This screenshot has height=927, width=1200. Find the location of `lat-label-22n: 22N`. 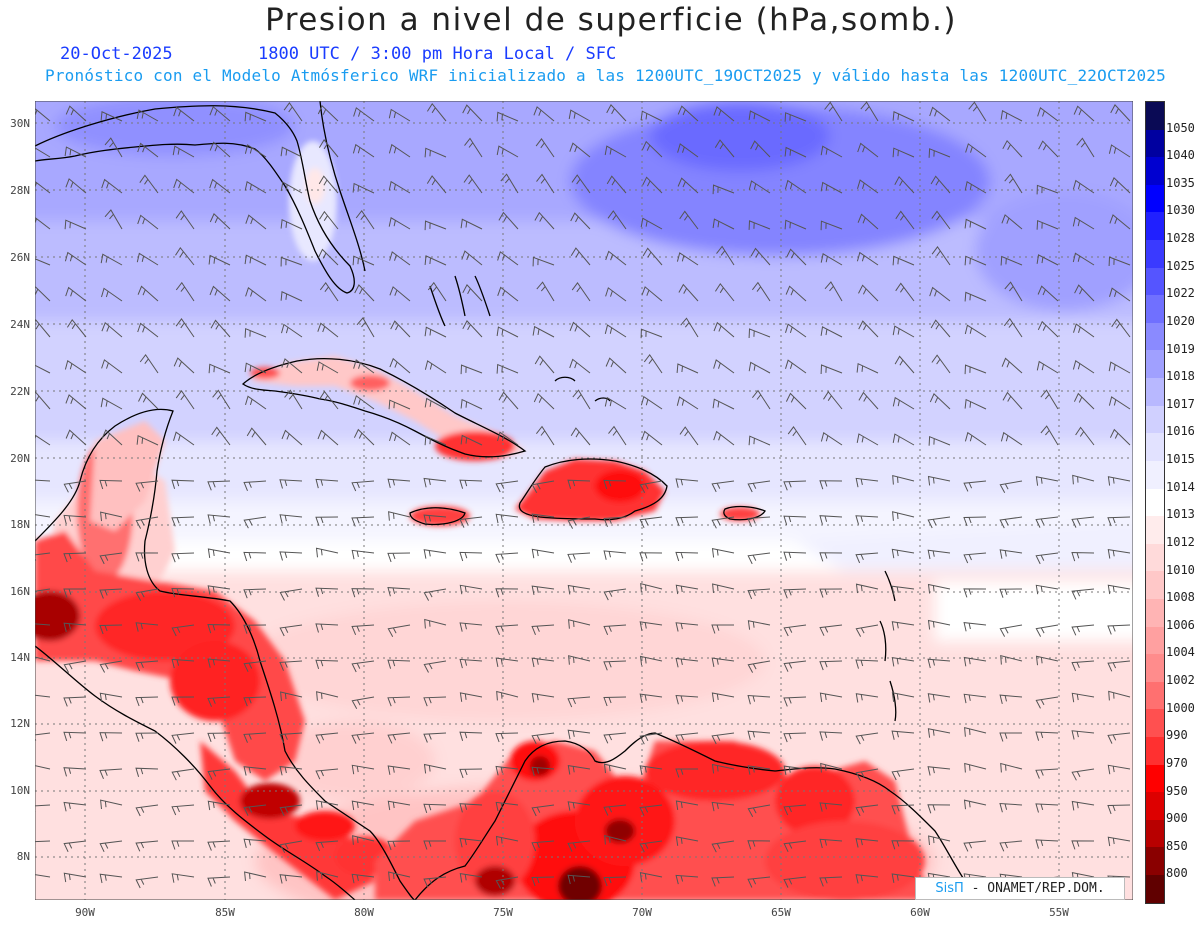

lat-label-22n: 22N is located at coordinates (20, 391).